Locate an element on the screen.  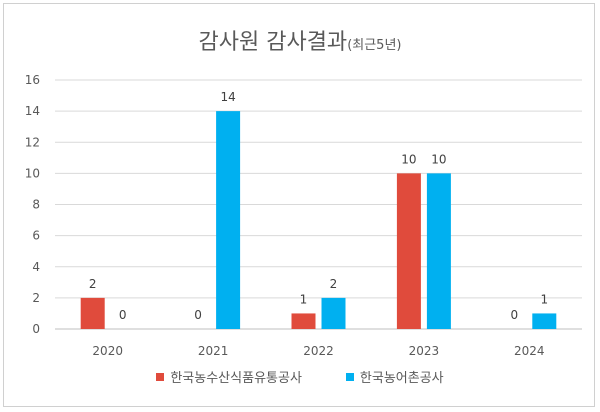
data-label-series-1-2021: 0 is located at coordinates (198, 315).